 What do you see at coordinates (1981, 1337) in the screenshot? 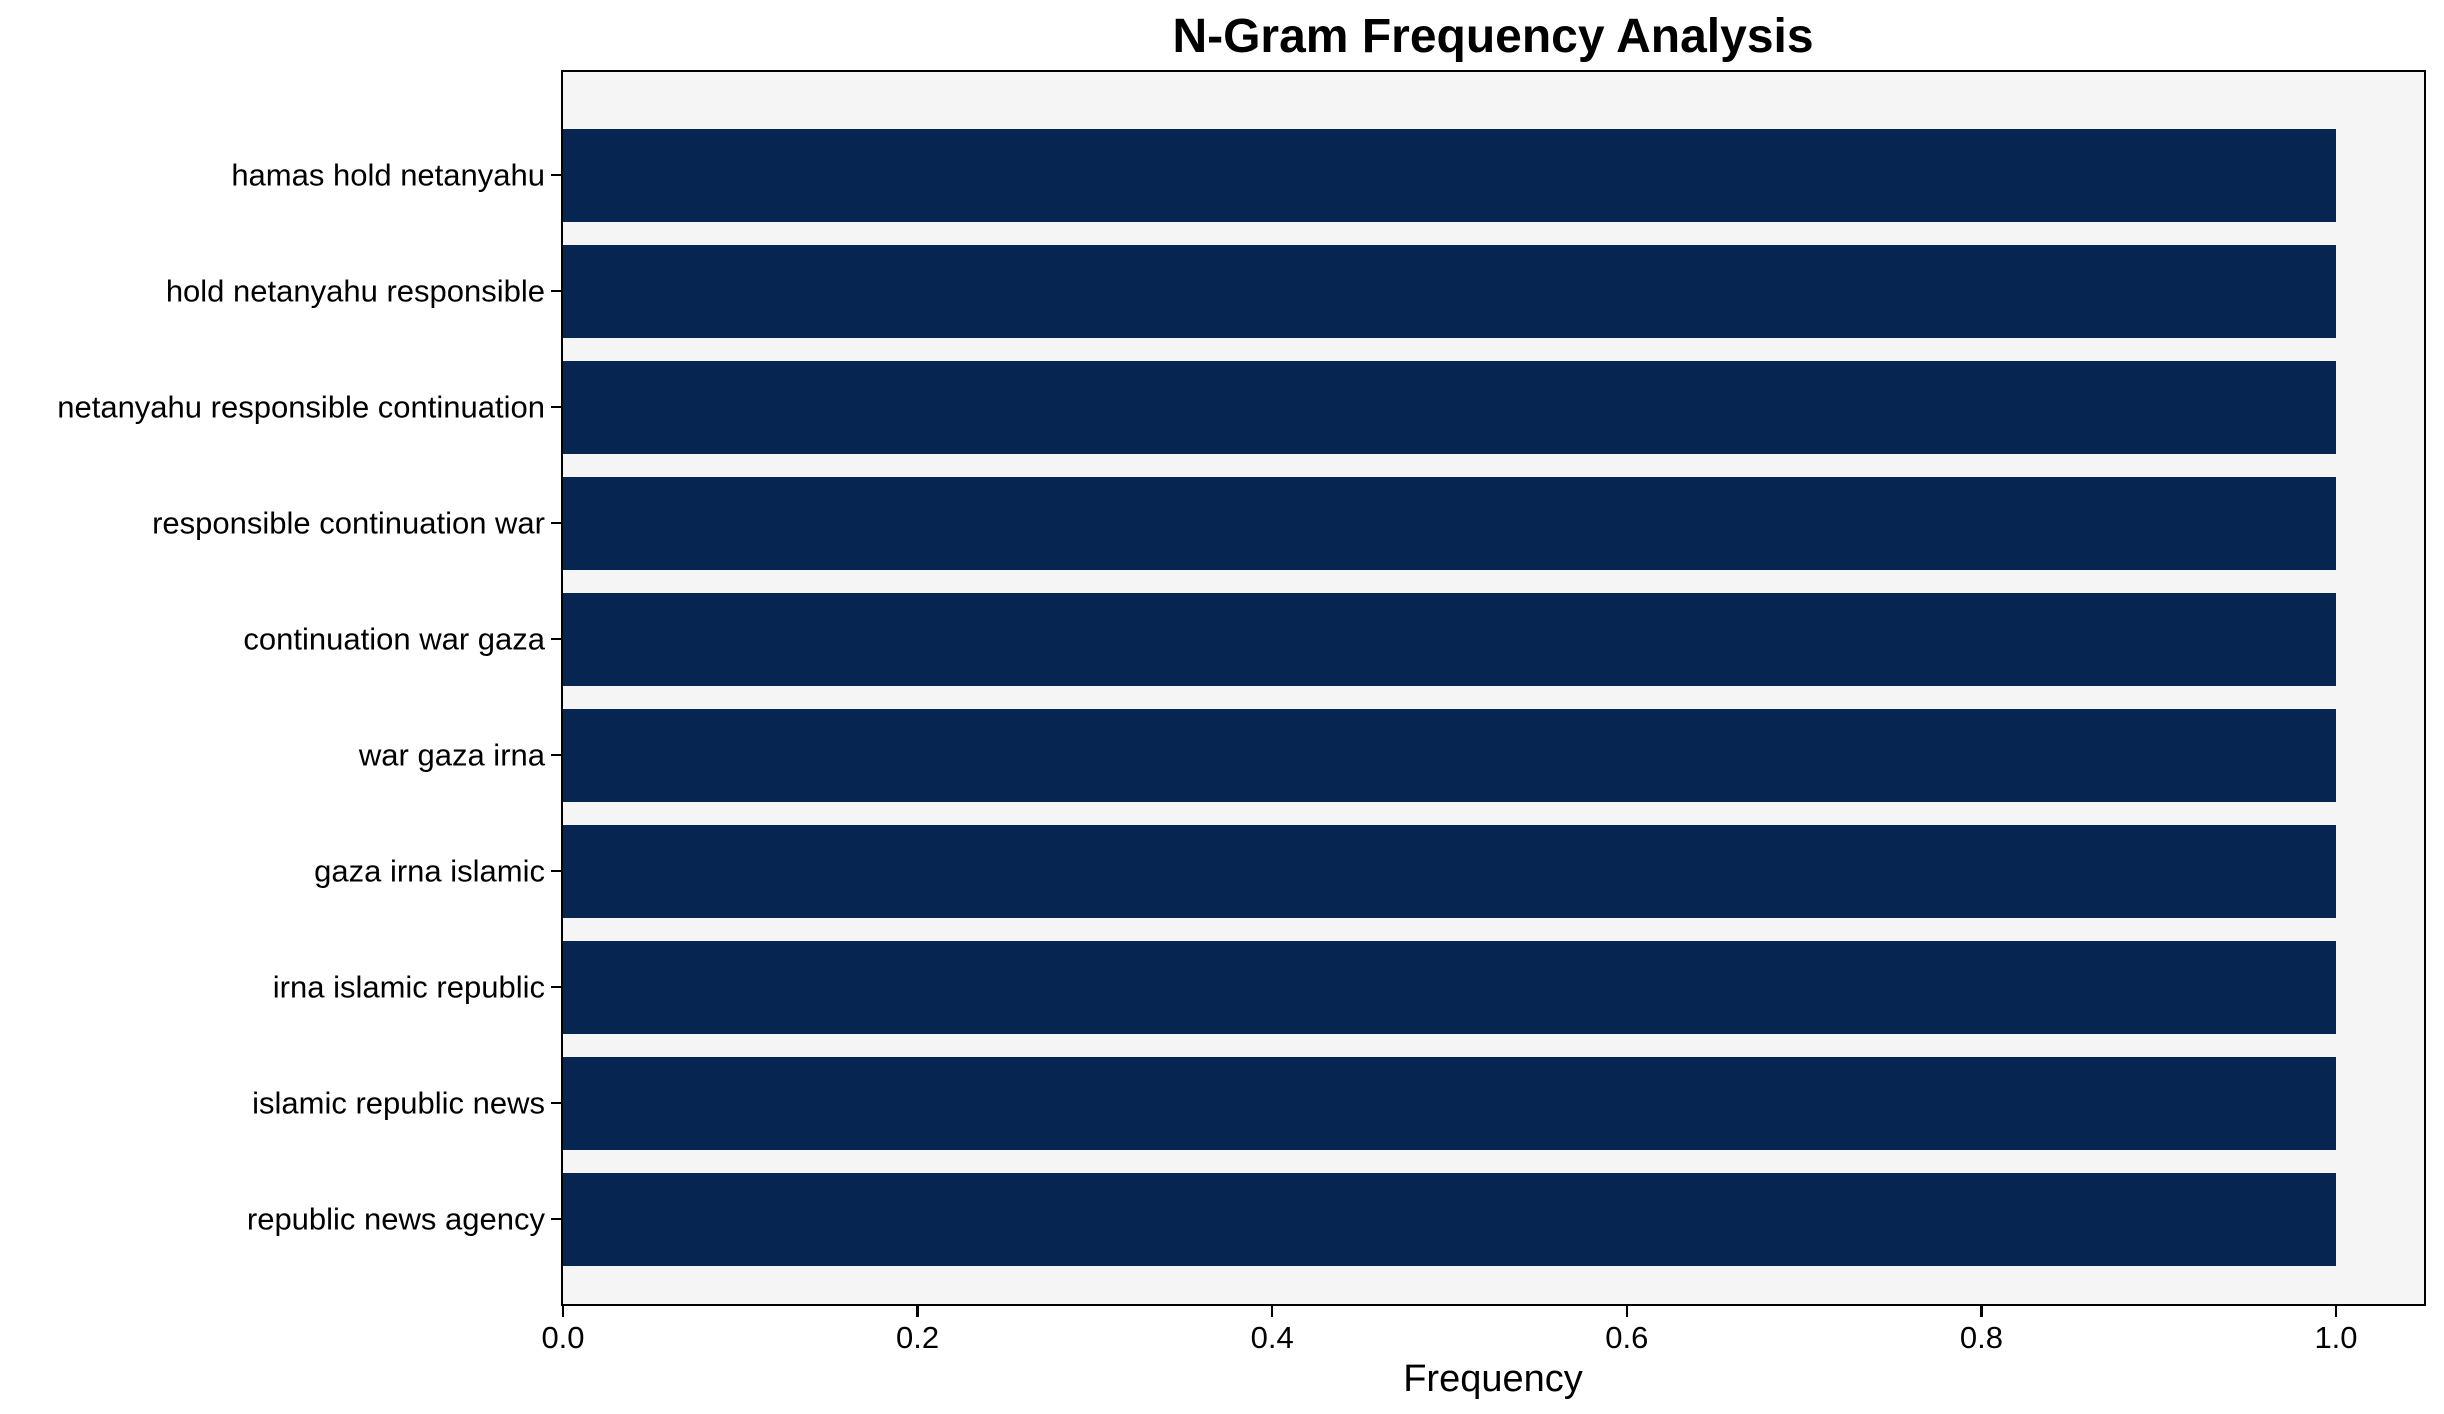
I see `x-tick-label: 0.8` at bounding box center [1981, 1337].